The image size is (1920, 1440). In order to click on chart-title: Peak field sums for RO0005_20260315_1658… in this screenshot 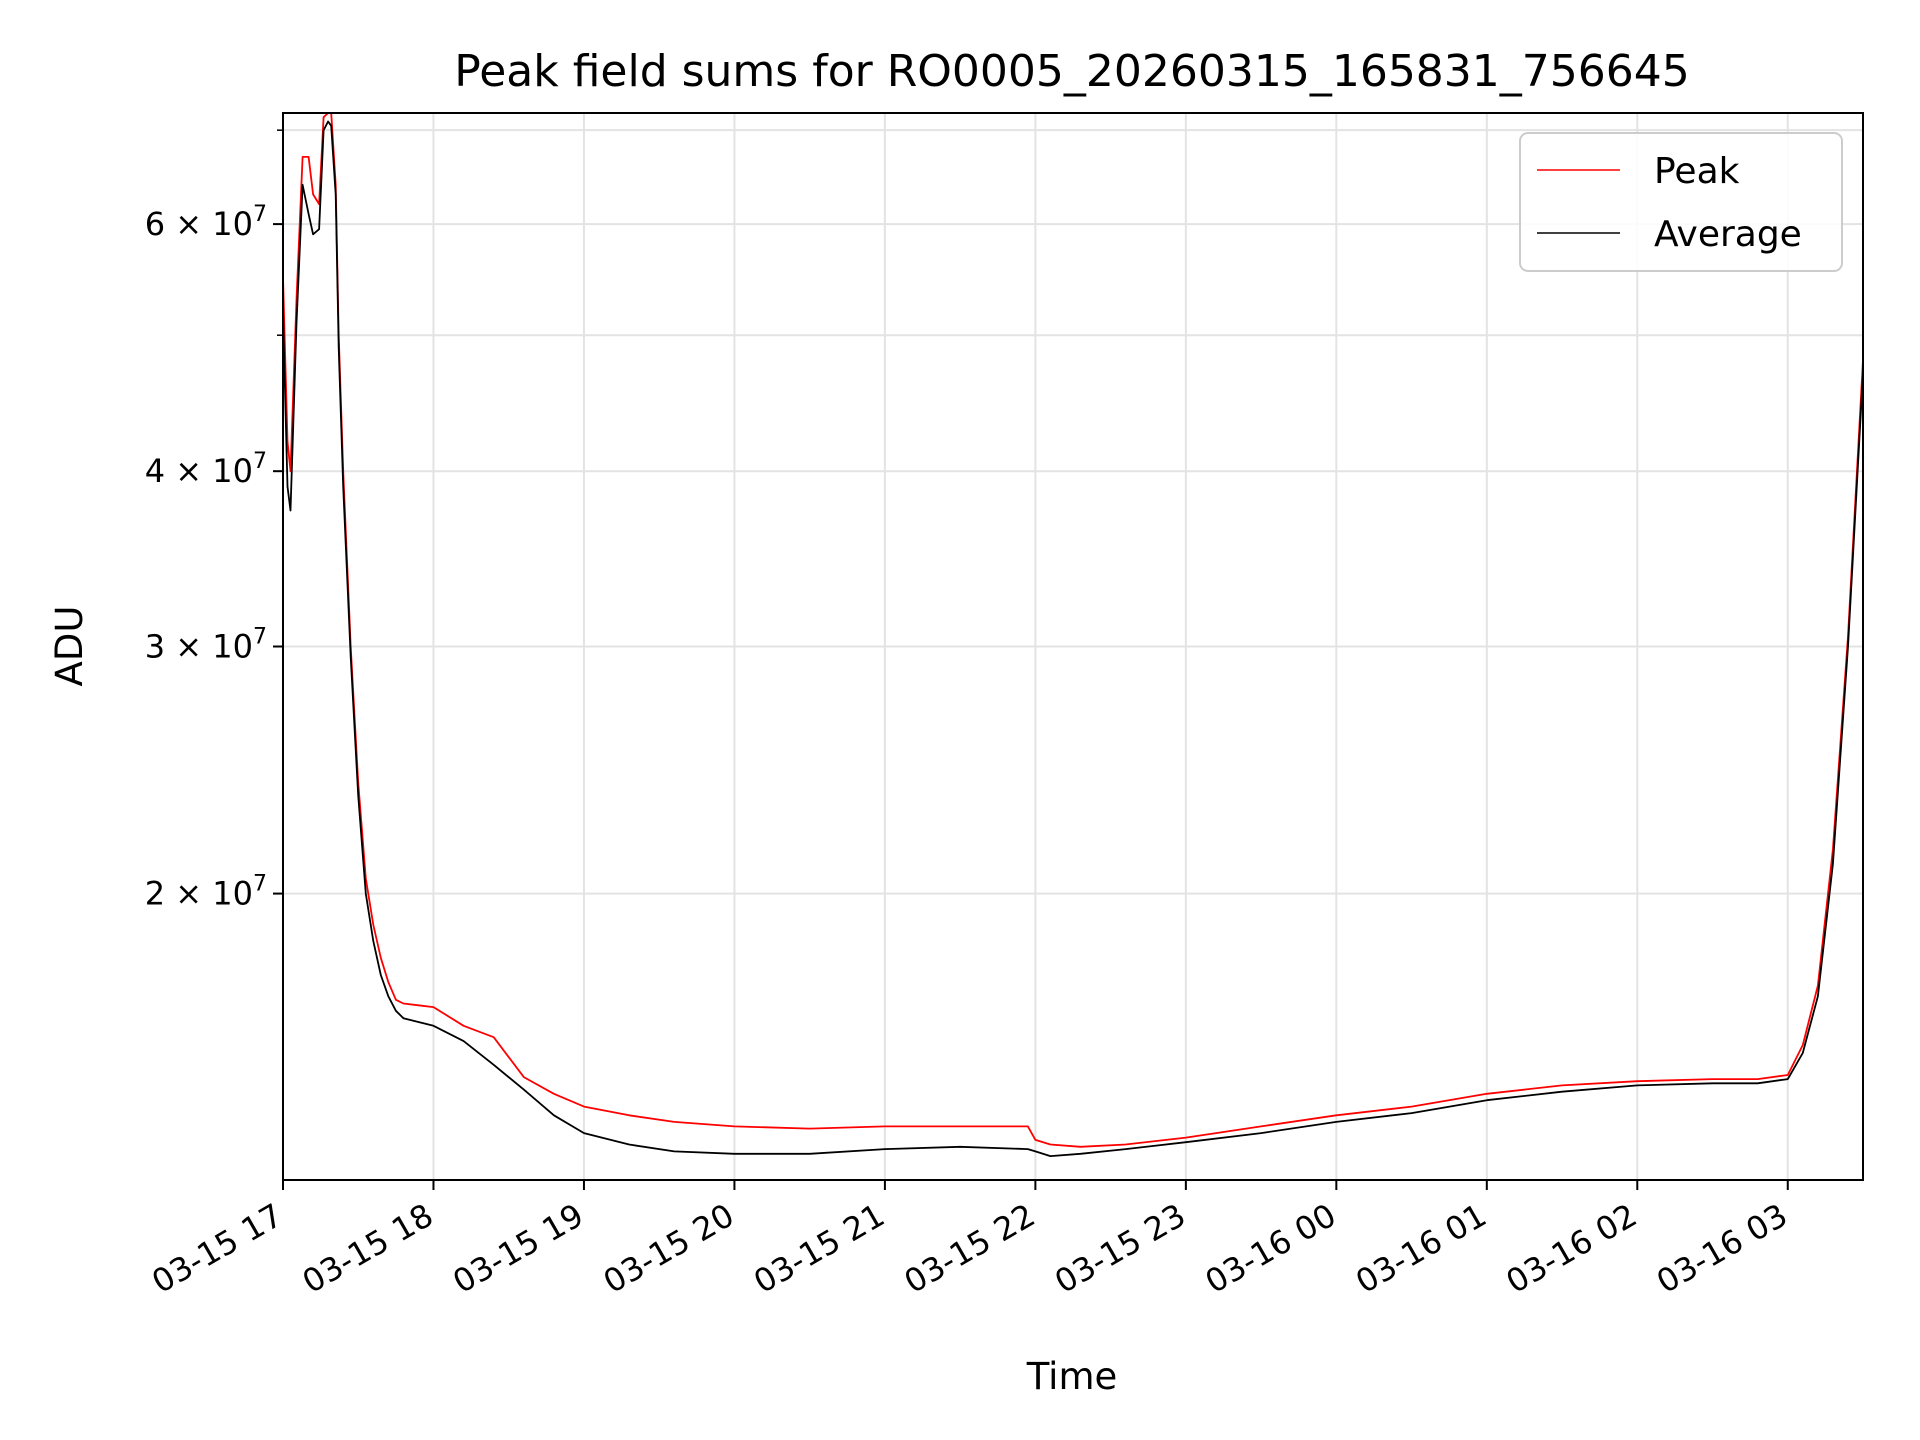, I will do `click(1072, 71)`.